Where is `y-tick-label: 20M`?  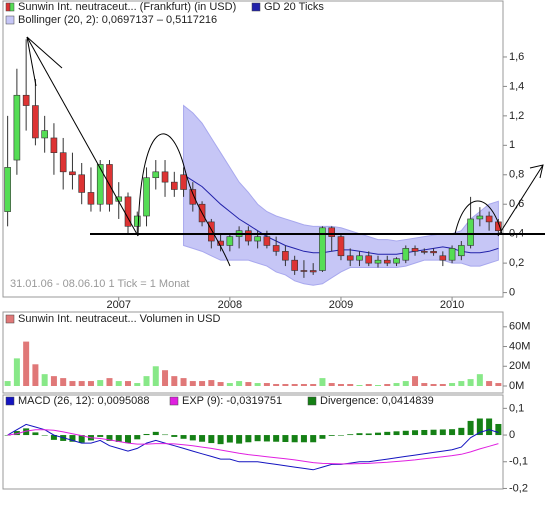 y-tick-label: 20M is located at coordinates (519, 366).